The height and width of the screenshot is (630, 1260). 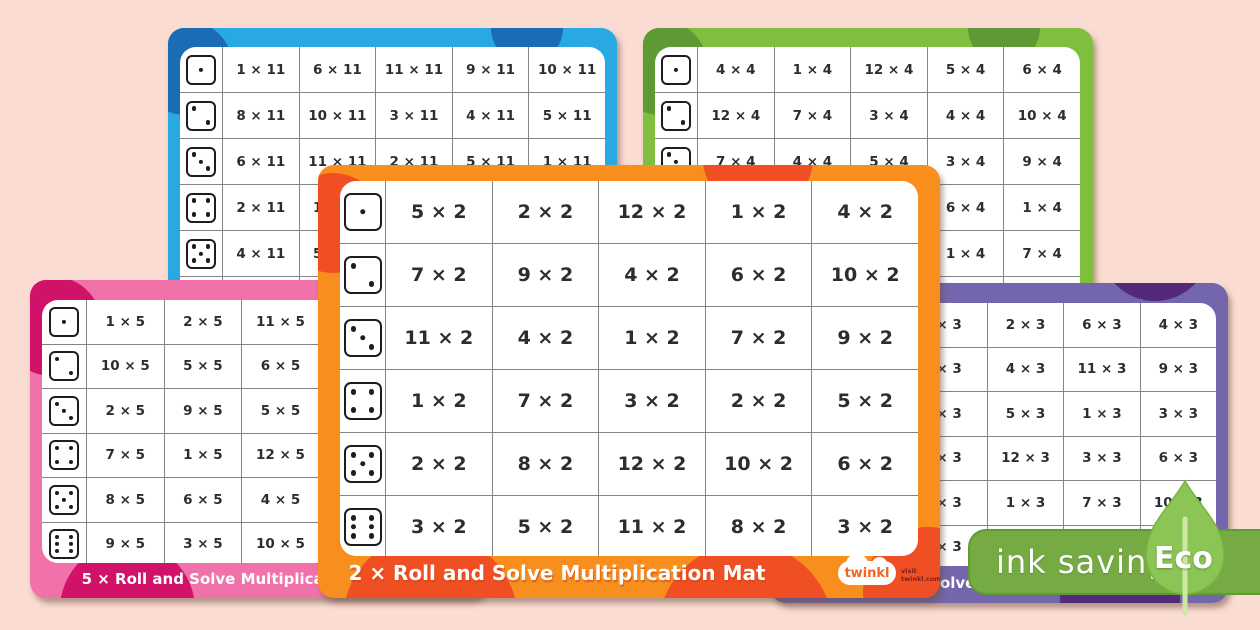 What do you see at coordinates (651, 526) in the screenshot?
I see `fact-cell: 11 × 2` at bounding box center [651, 526].